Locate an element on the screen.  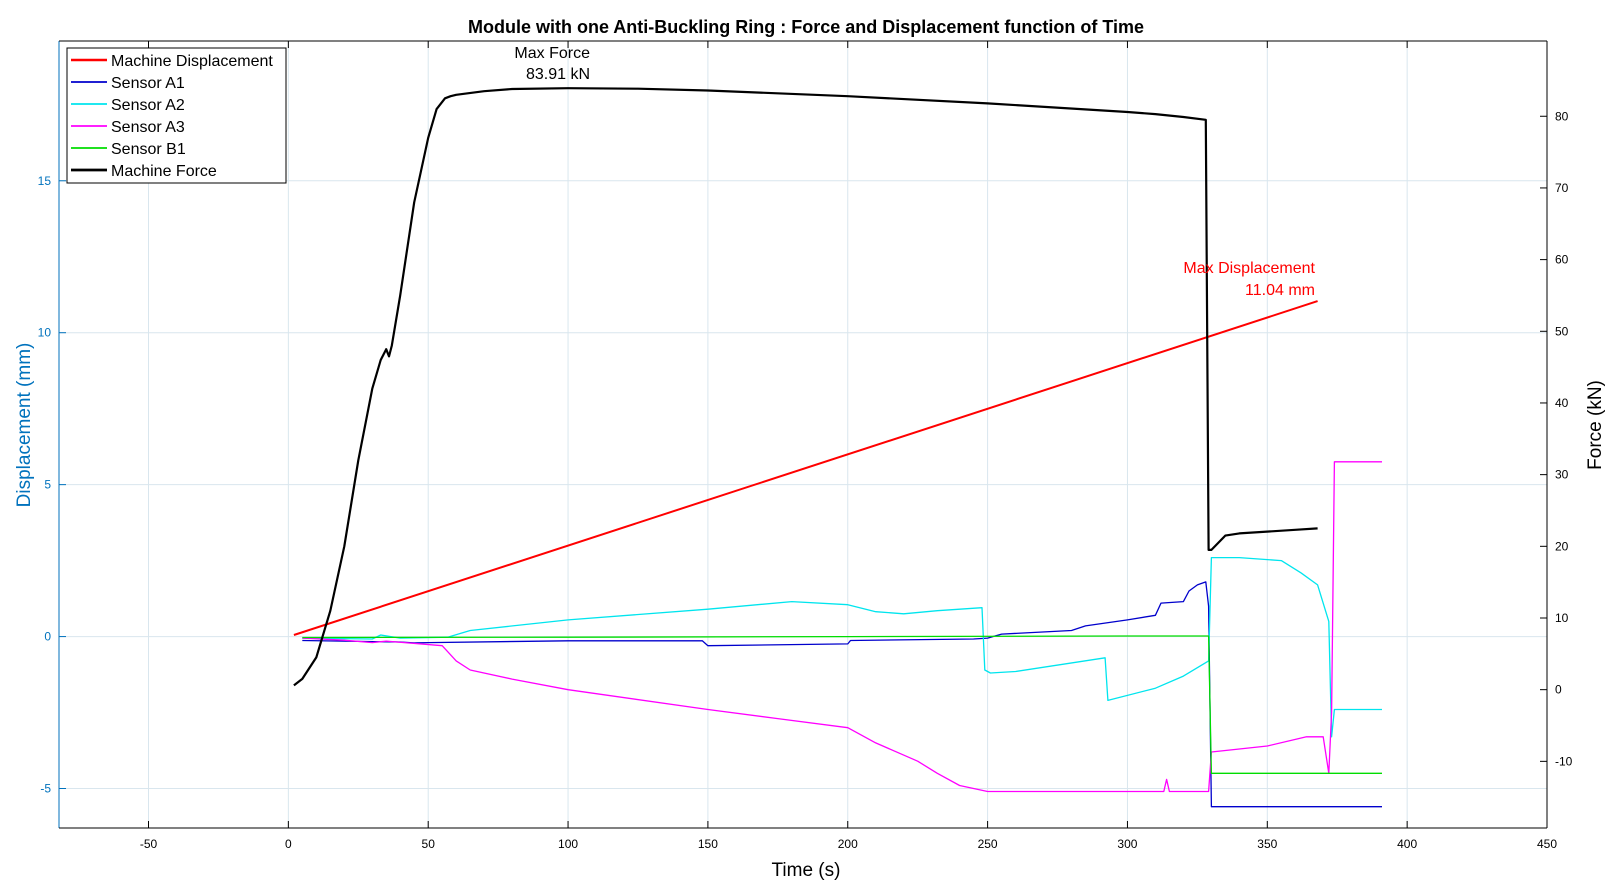
legend-label: Sensor A1 is located at coordinates (148, 83).